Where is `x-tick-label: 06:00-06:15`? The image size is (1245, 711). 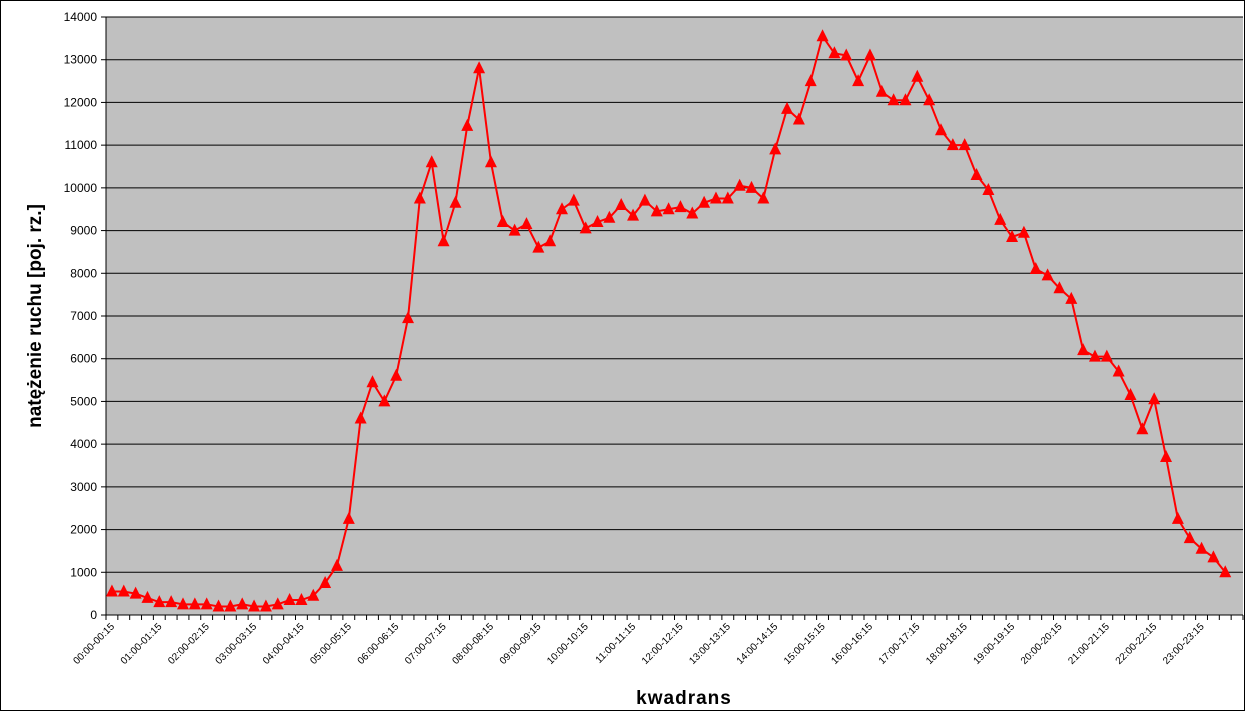
x-tick-label: 06:00-06:15 is located at coordinates (379, 644).